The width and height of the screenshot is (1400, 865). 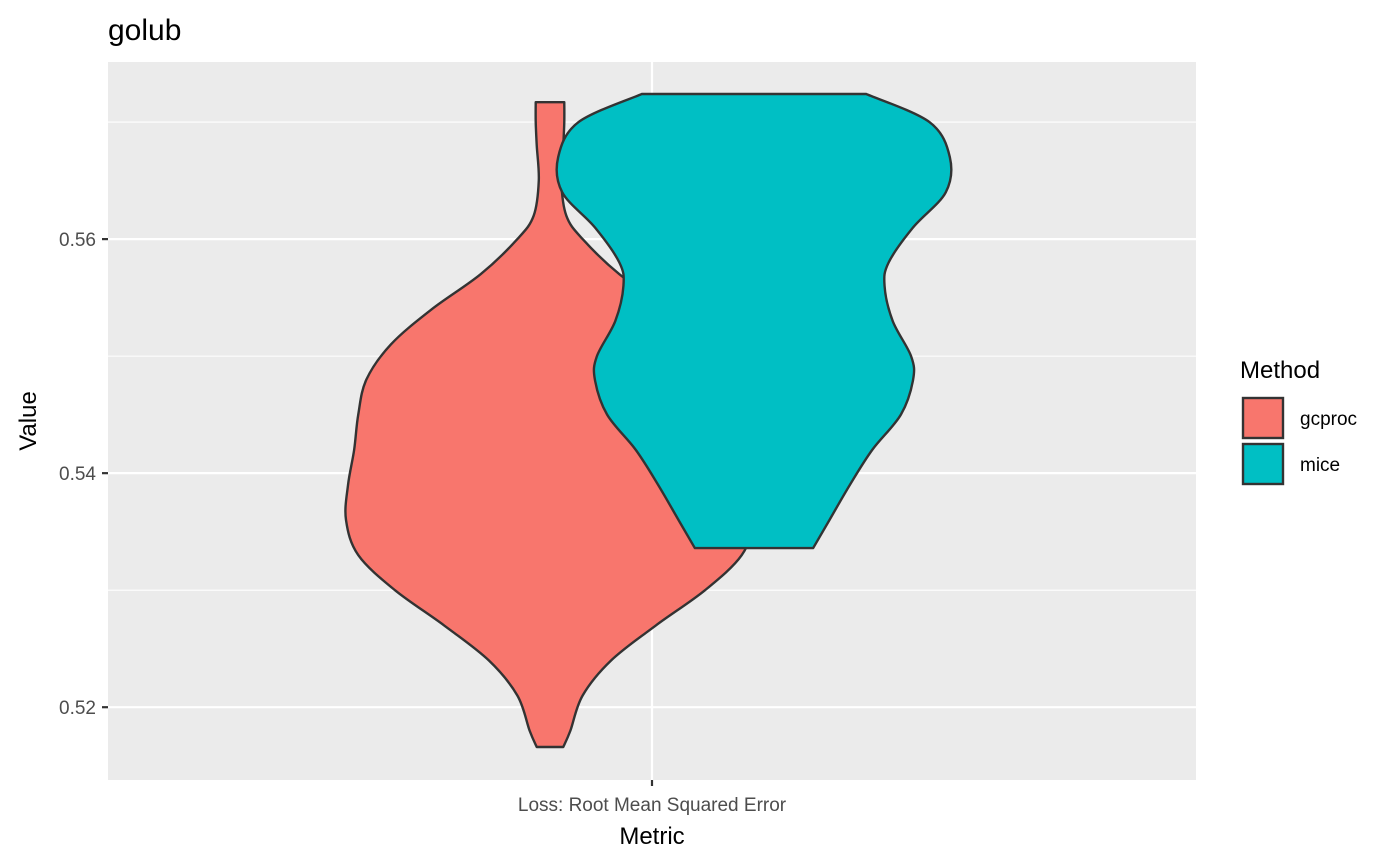 What do you see at coordinates (77, 708) in the screenshot?
I see `y-tick-label-0: 0.52` at bounding box center [77, 708].